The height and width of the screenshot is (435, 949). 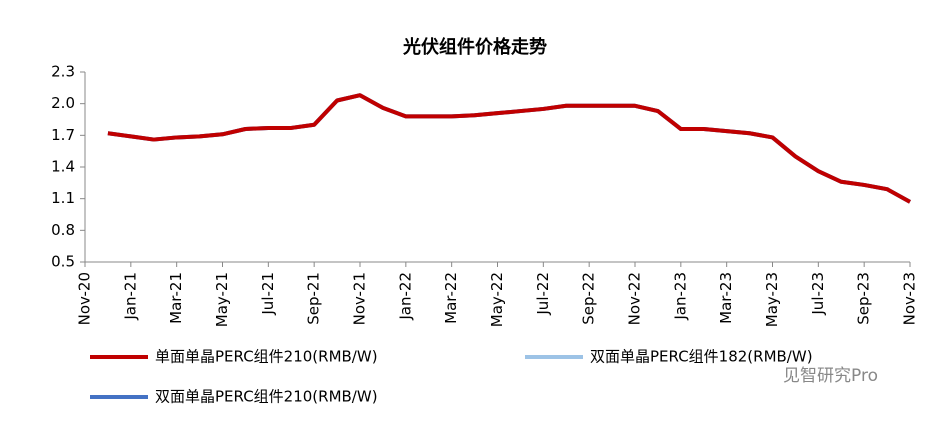 What do you see at coordinates (266, 397) in the screenshot?
I see `legend-label: 双面单晶PERC组件210(RMB/W)` at bounding box center [266, 397].